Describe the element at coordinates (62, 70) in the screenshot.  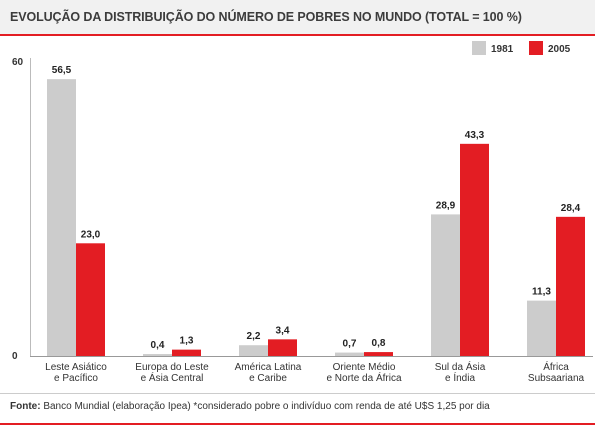
I see `data-label-1981-0: 56,5` at that location.